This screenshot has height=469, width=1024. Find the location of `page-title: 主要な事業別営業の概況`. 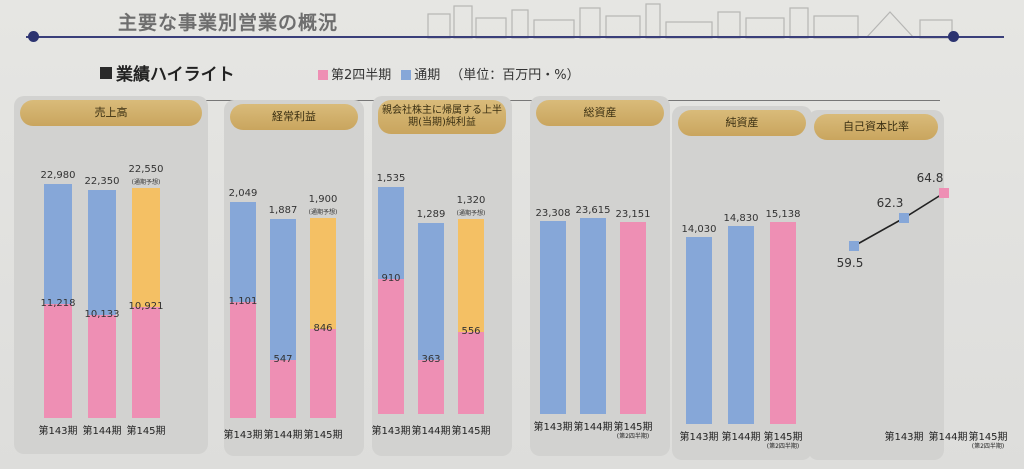

page-title: 主要な事業別営業の概況 is located at coordinates (228, 23).